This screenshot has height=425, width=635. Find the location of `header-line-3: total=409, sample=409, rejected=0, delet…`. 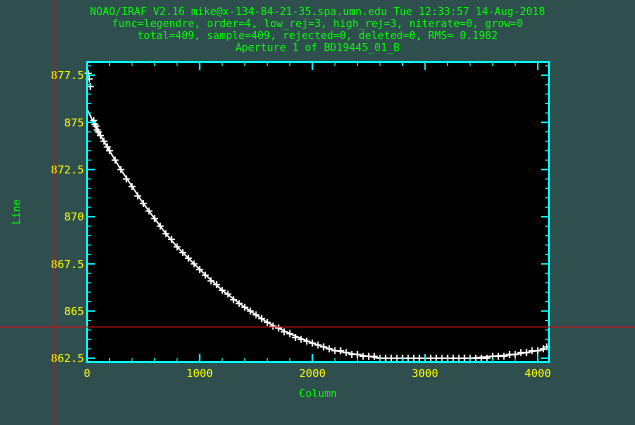

header-line-3: total=409, sample=409, rejected=0, delet… is located at coordinates (317, 36).